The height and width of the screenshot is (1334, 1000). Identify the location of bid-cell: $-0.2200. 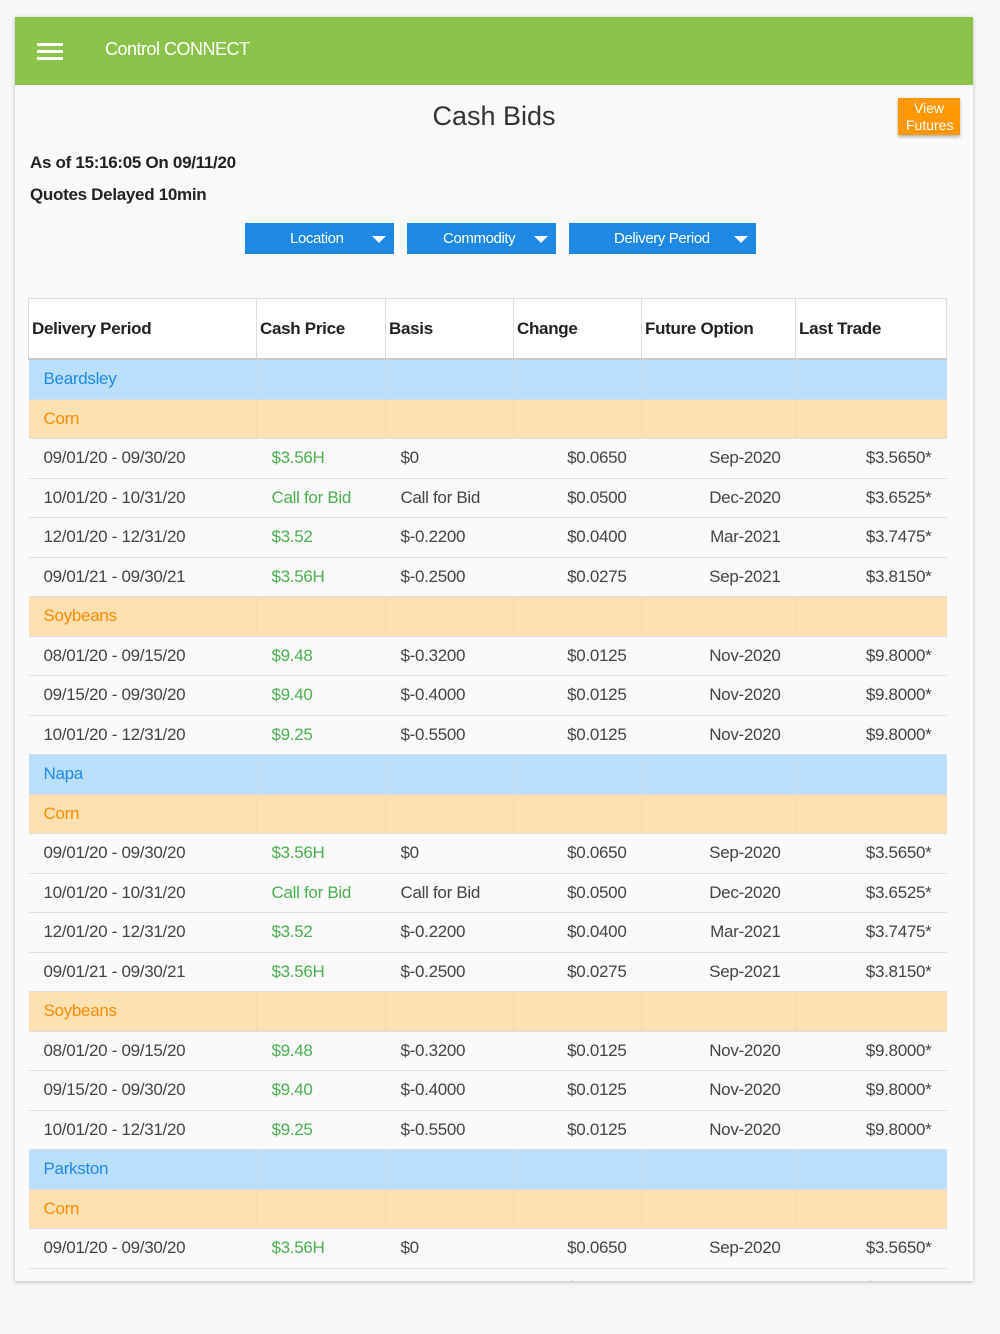
(449, 932).